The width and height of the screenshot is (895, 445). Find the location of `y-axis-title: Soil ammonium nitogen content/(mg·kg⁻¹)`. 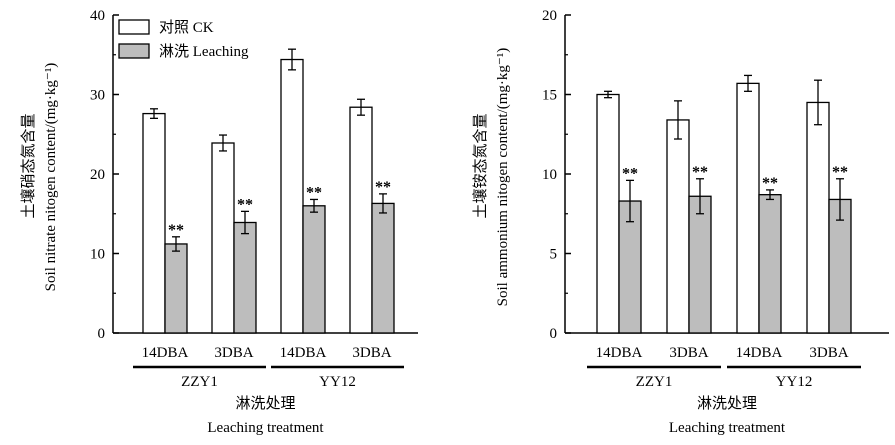

y-axis-title: Soil ammonium nitogen content/(mg·kg⁻¹) is located at coordinates (503, 177).